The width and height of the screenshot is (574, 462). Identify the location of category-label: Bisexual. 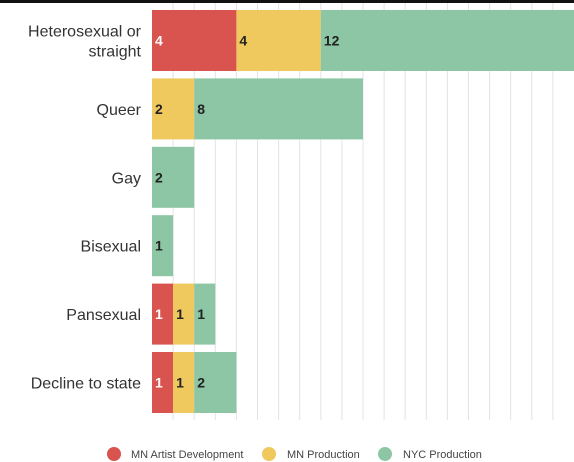
(111, 247).